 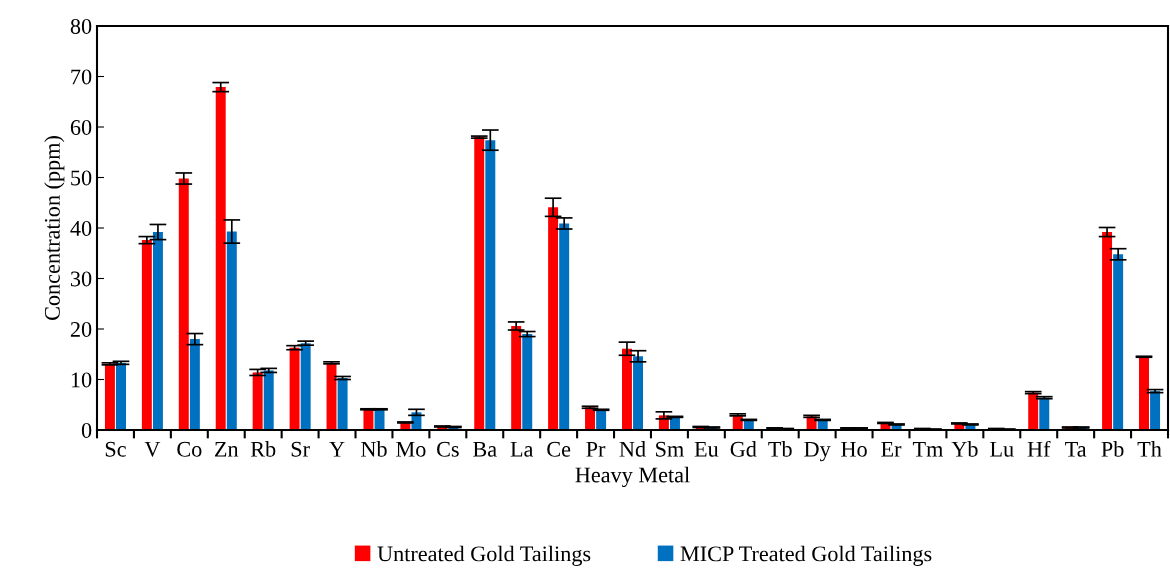 I want to click on x-tick-label: Ta, so click(x=1076, y=449).